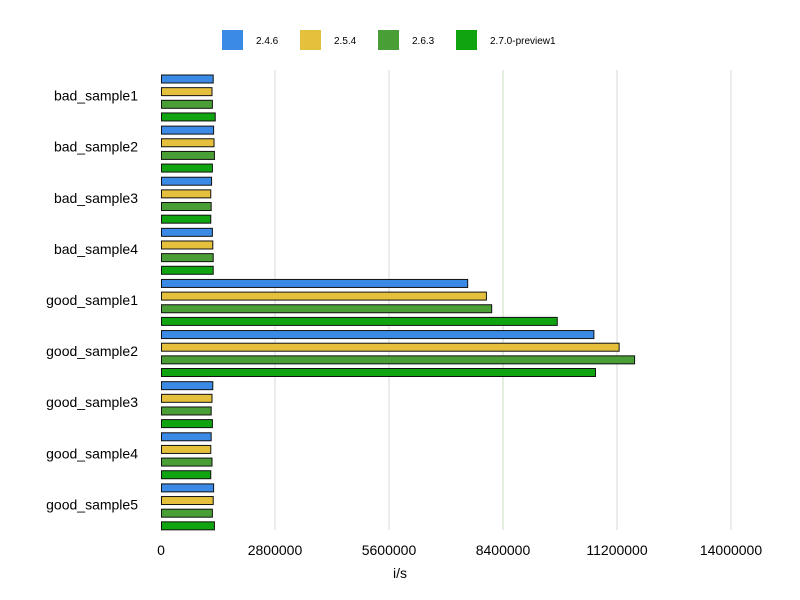 The height and width of the screenshot is (600, 800). Describe the element at coordinates (423, 41) in the screenshot. I see `legend-label: 2.6.3` at that location.